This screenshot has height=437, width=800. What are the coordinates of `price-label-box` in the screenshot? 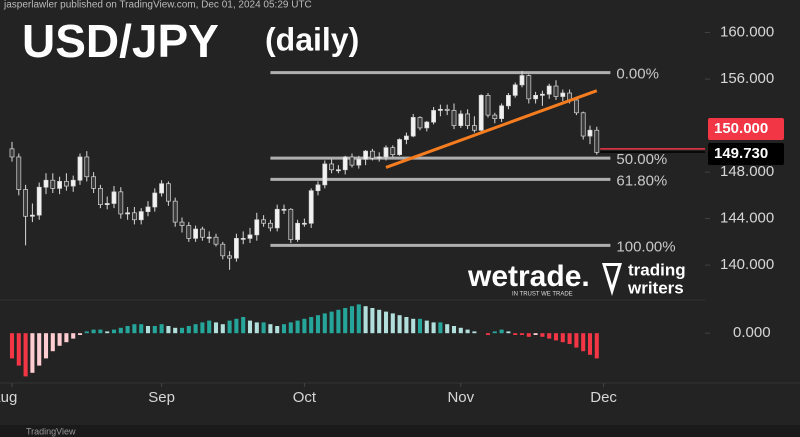 It's located at (746, 128).